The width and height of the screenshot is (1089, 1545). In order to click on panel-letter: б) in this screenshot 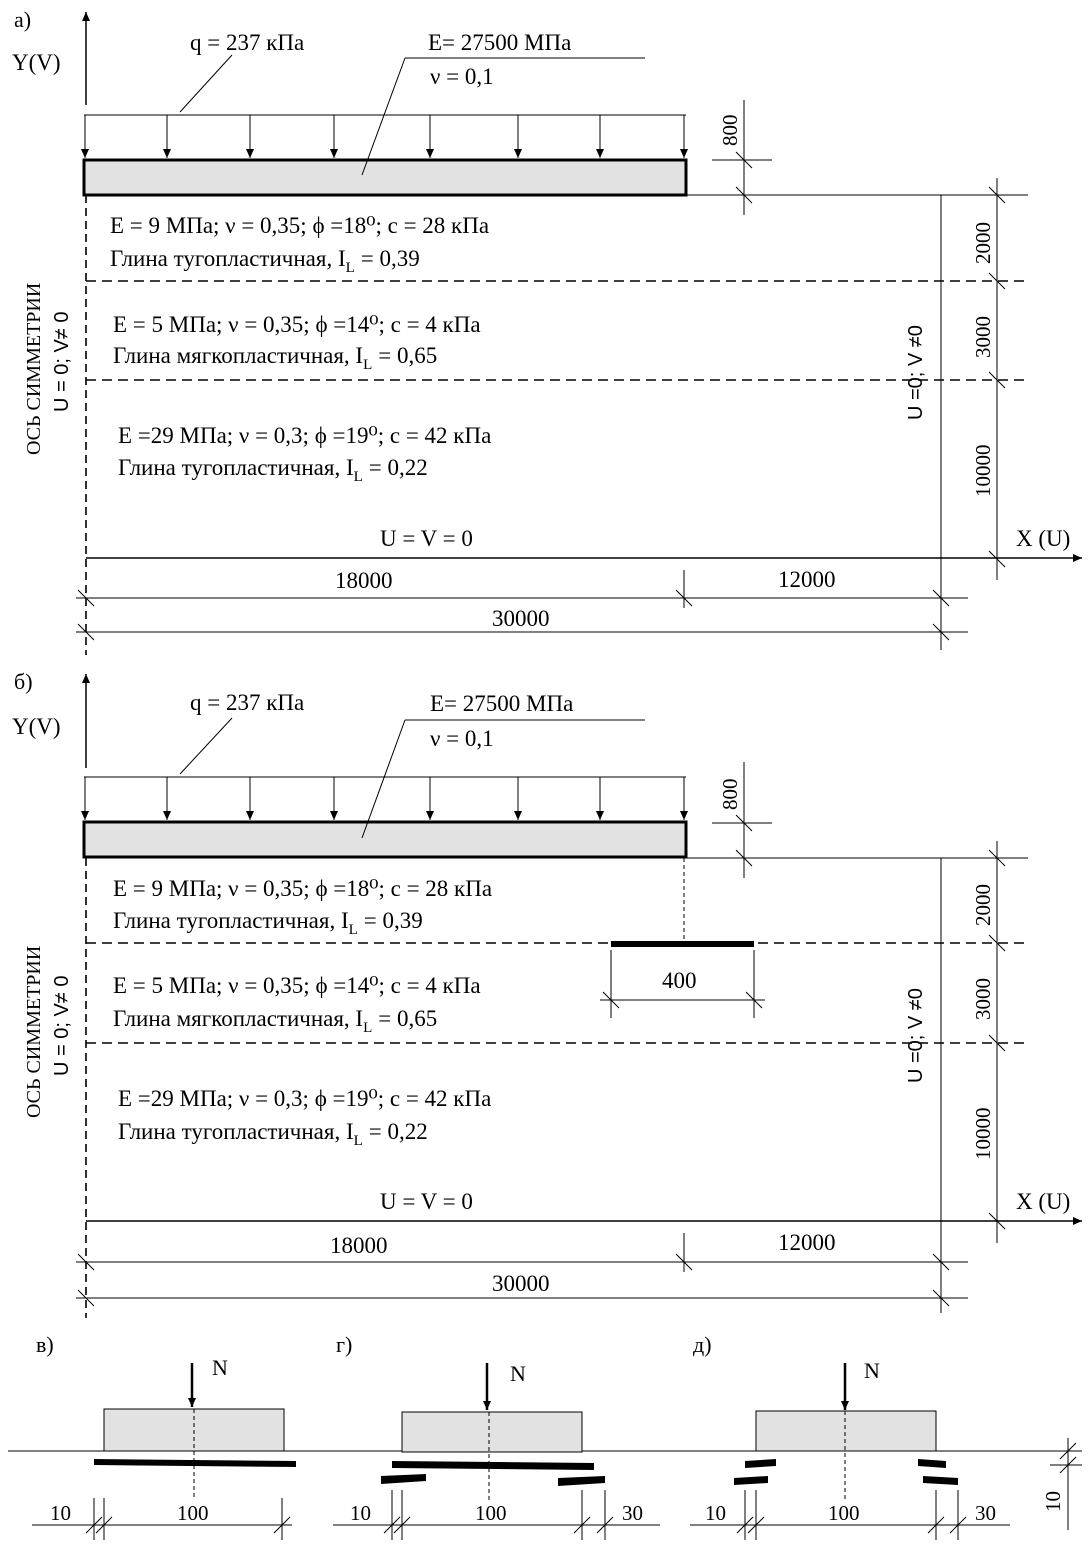, I will do `click(23, 681)`.